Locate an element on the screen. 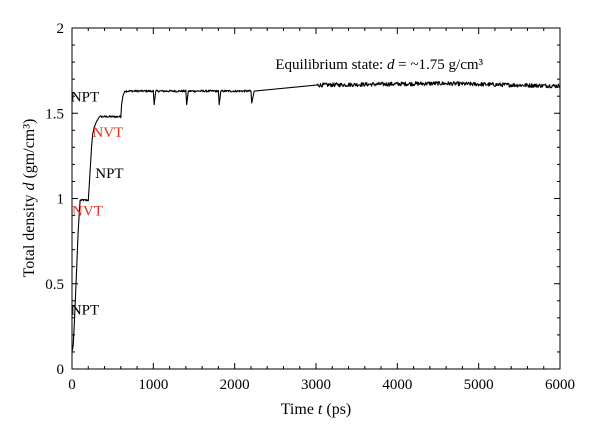  x-tick-label: 0 is located at coordinates (72, 385).